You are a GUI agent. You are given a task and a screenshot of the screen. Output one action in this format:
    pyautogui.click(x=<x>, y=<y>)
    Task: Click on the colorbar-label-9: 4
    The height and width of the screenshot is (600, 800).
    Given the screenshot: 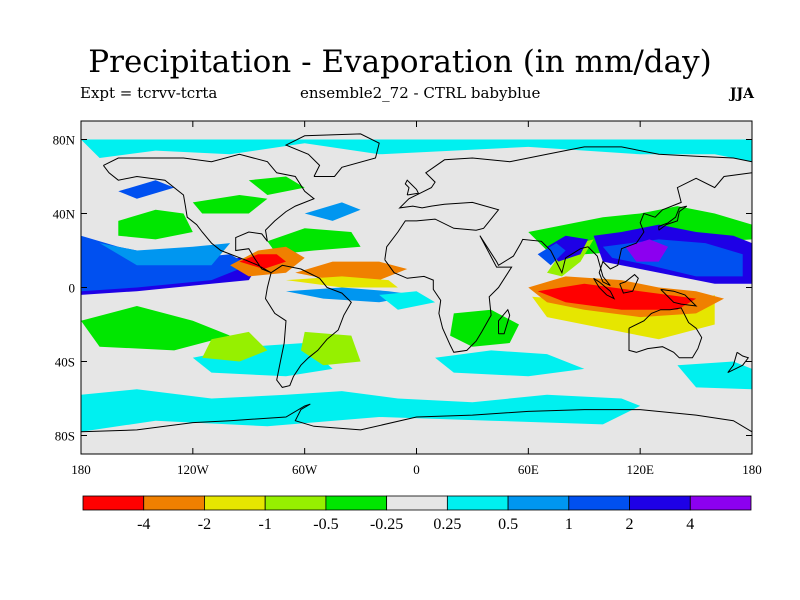 What is the action you would take?
    pyautogui.click(x=690, y=524)
    